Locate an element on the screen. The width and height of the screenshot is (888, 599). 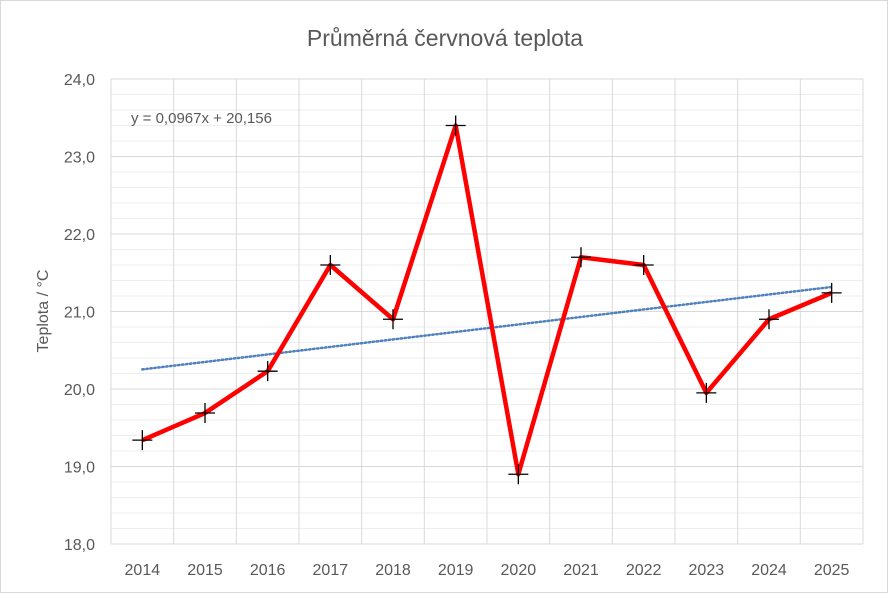
x-tick-label: 2021 is located at coordinates (581, 570).